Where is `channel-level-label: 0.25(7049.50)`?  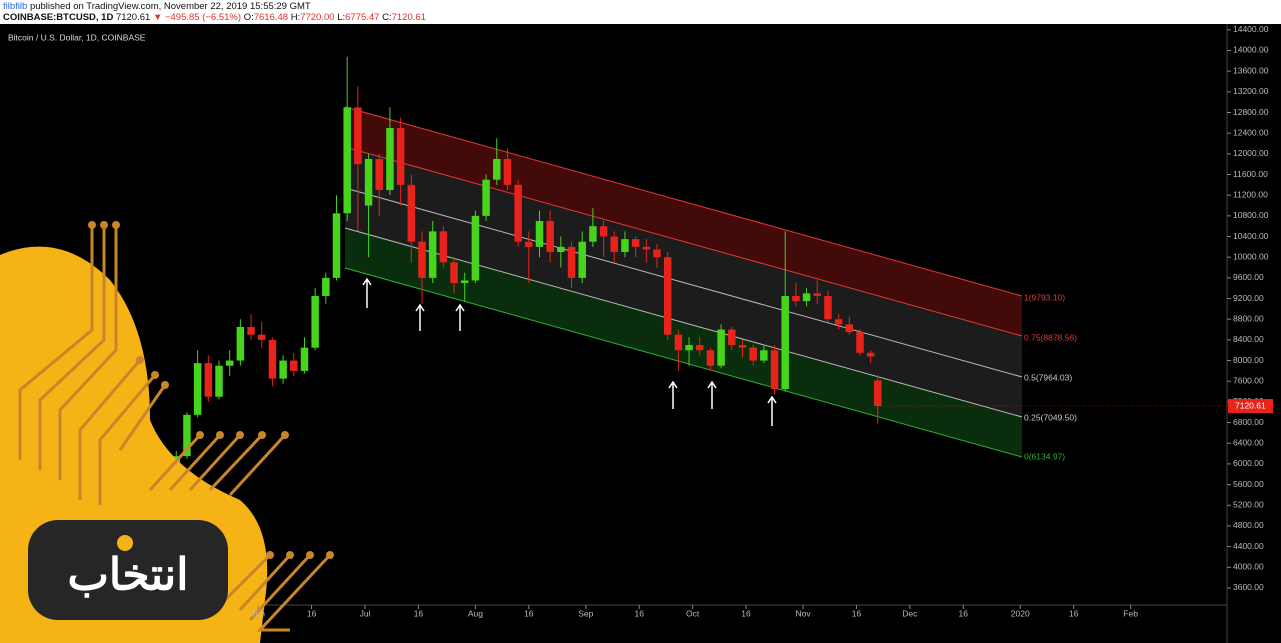 channel-level-label: 0.25(7049.50) is located at coordinates (1050, 417).